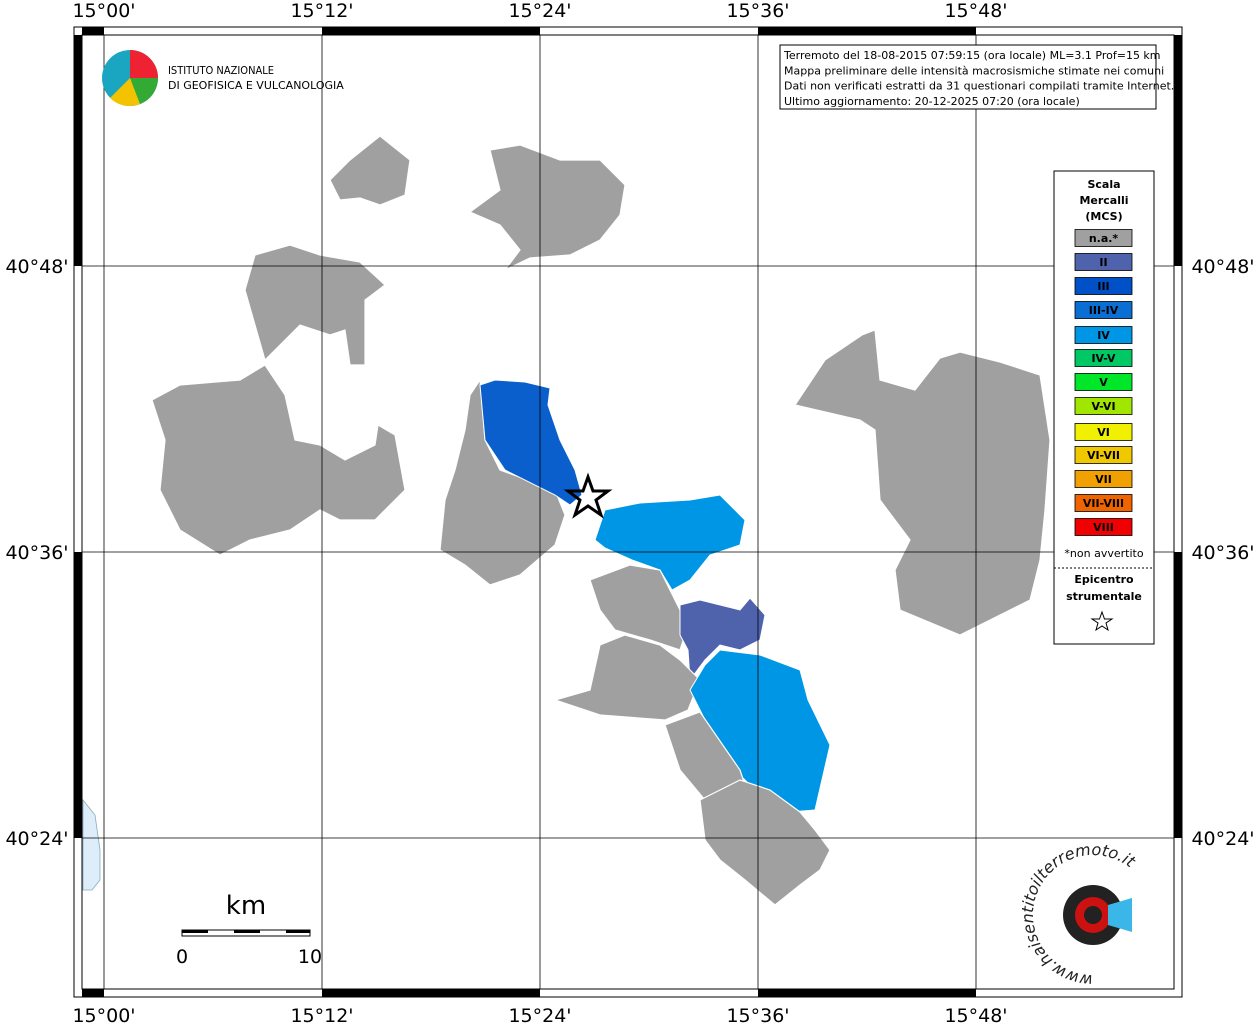 The image size is (1256, 1024). Describe the element at coordinates (91, 844) in the screenshot. I see `sea` at that location.